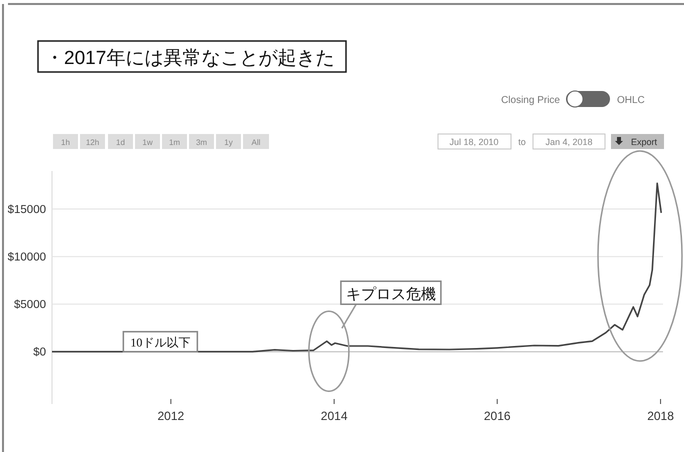 The width and height of the screenshot is (684, 452). I want to click on annotation: キプロス危機, so click(391, 295).